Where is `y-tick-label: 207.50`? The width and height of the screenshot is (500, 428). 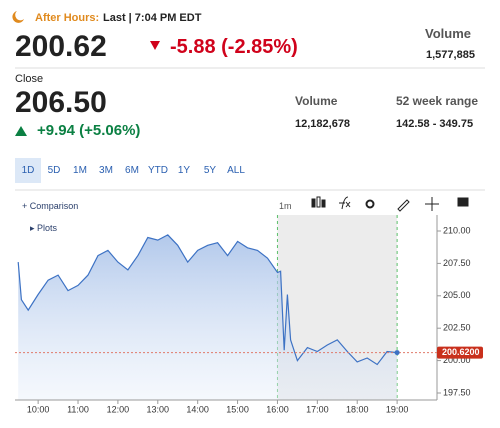
y-tick-label: 207.50 is located at coordinates (457, 263).